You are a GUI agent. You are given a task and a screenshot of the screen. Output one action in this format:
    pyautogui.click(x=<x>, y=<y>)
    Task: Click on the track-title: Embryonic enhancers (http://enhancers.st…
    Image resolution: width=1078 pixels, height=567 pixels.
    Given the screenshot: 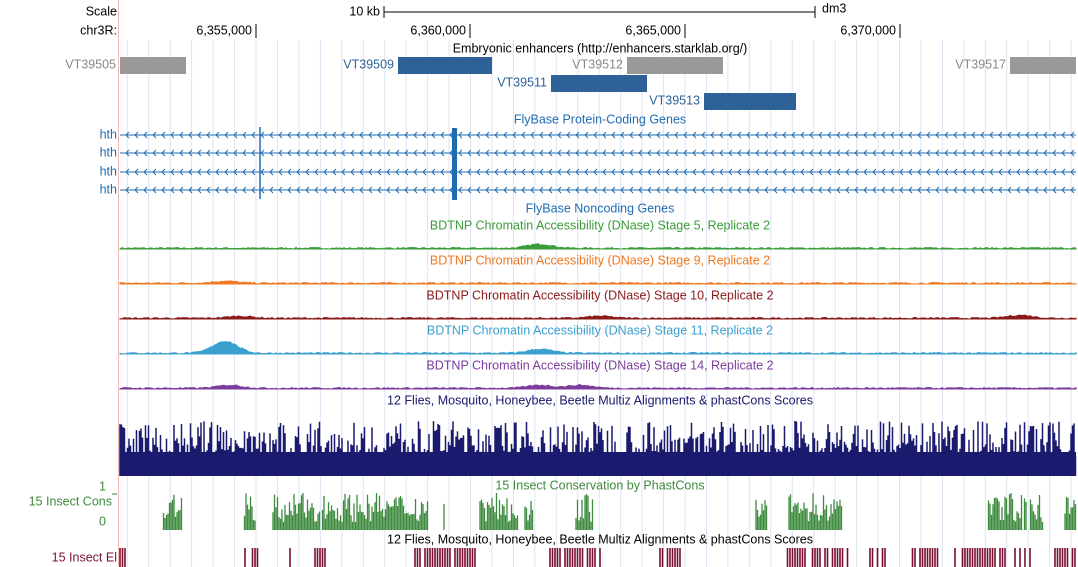 What is the action you would take?
    pyautogui.click(x=600, y=48)
    